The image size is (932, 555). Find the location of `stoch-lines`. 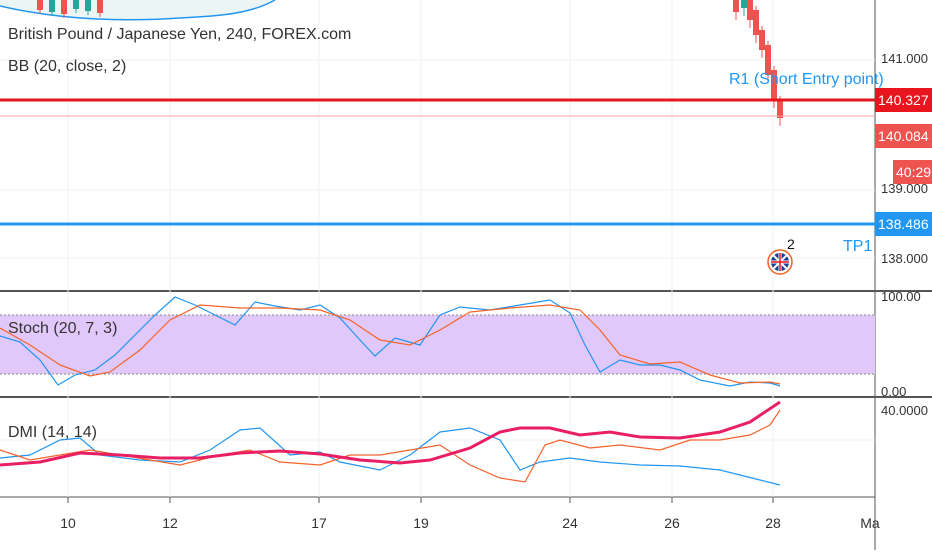

stoch-lines is located at coordinates (390, 341).